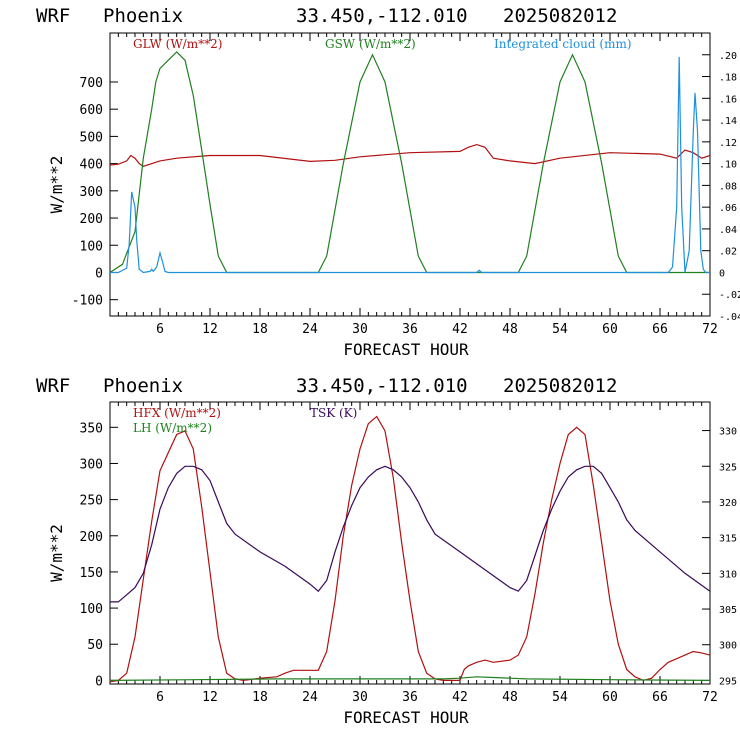 This screenshot has height=740, width=740. I want to click on y-tick-label: 50, so click(95, 645).